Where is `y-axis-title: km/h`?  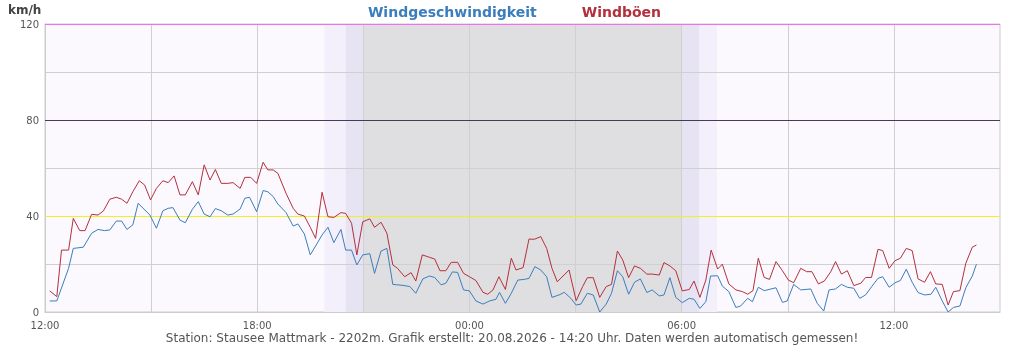
y-axis-title: km/h is located at coordinates (25, 10).